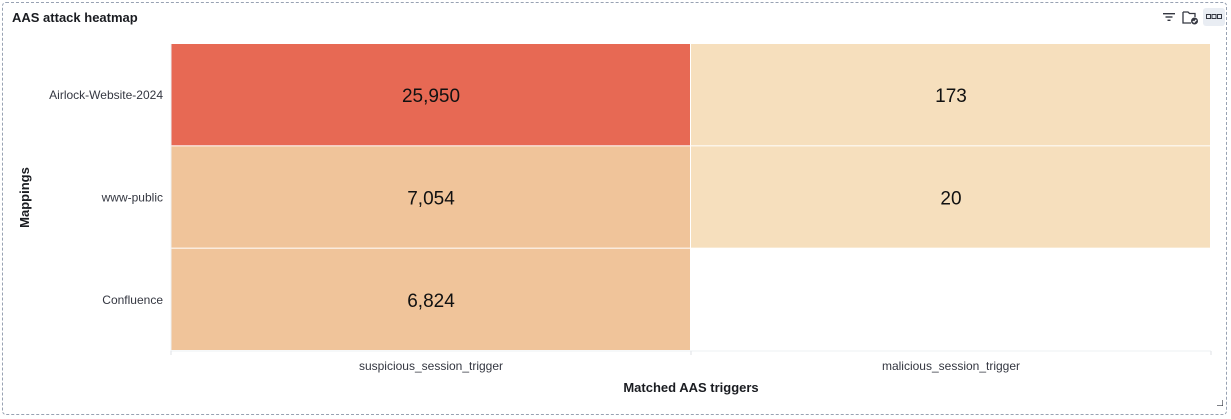  I want to click on more-options-icon, so click(1214, 17).